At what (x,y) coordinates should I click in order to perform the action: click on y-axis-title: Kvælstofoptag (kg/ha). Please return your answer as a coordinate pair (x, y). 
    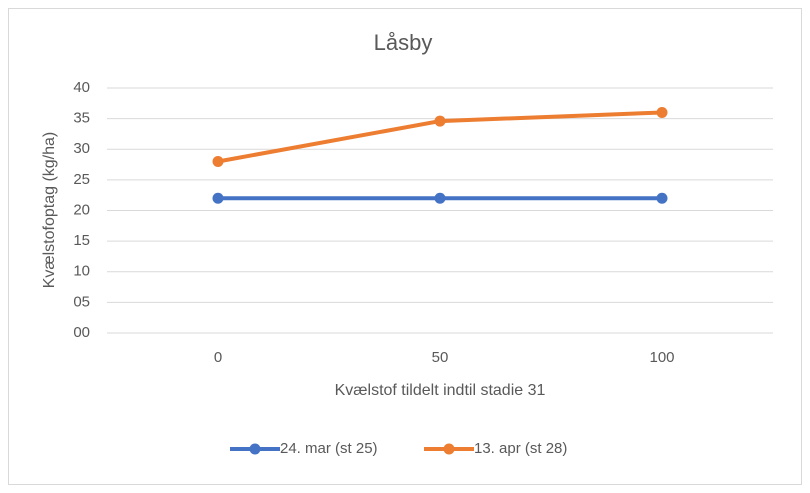
    Looking at the image, I should click on (49, 210).